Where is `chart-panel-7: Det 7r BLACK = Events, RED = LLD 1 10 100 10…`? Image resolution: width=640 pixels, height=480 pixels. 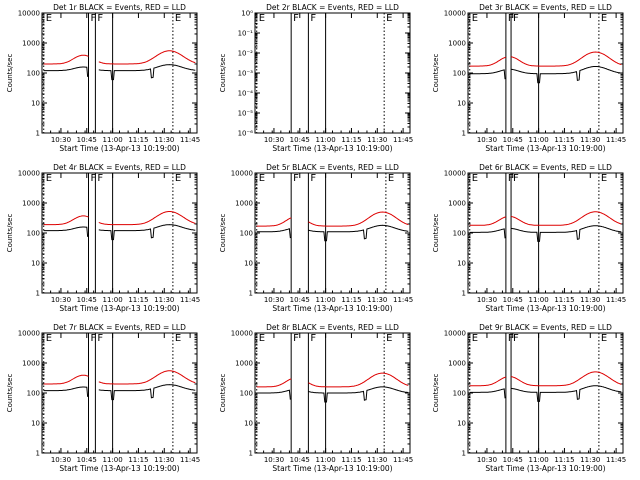
chart-panel-7: Det 7r BLACK = Events, RED = LLD 1 10 100 10… is located at coordinates (103, 398).